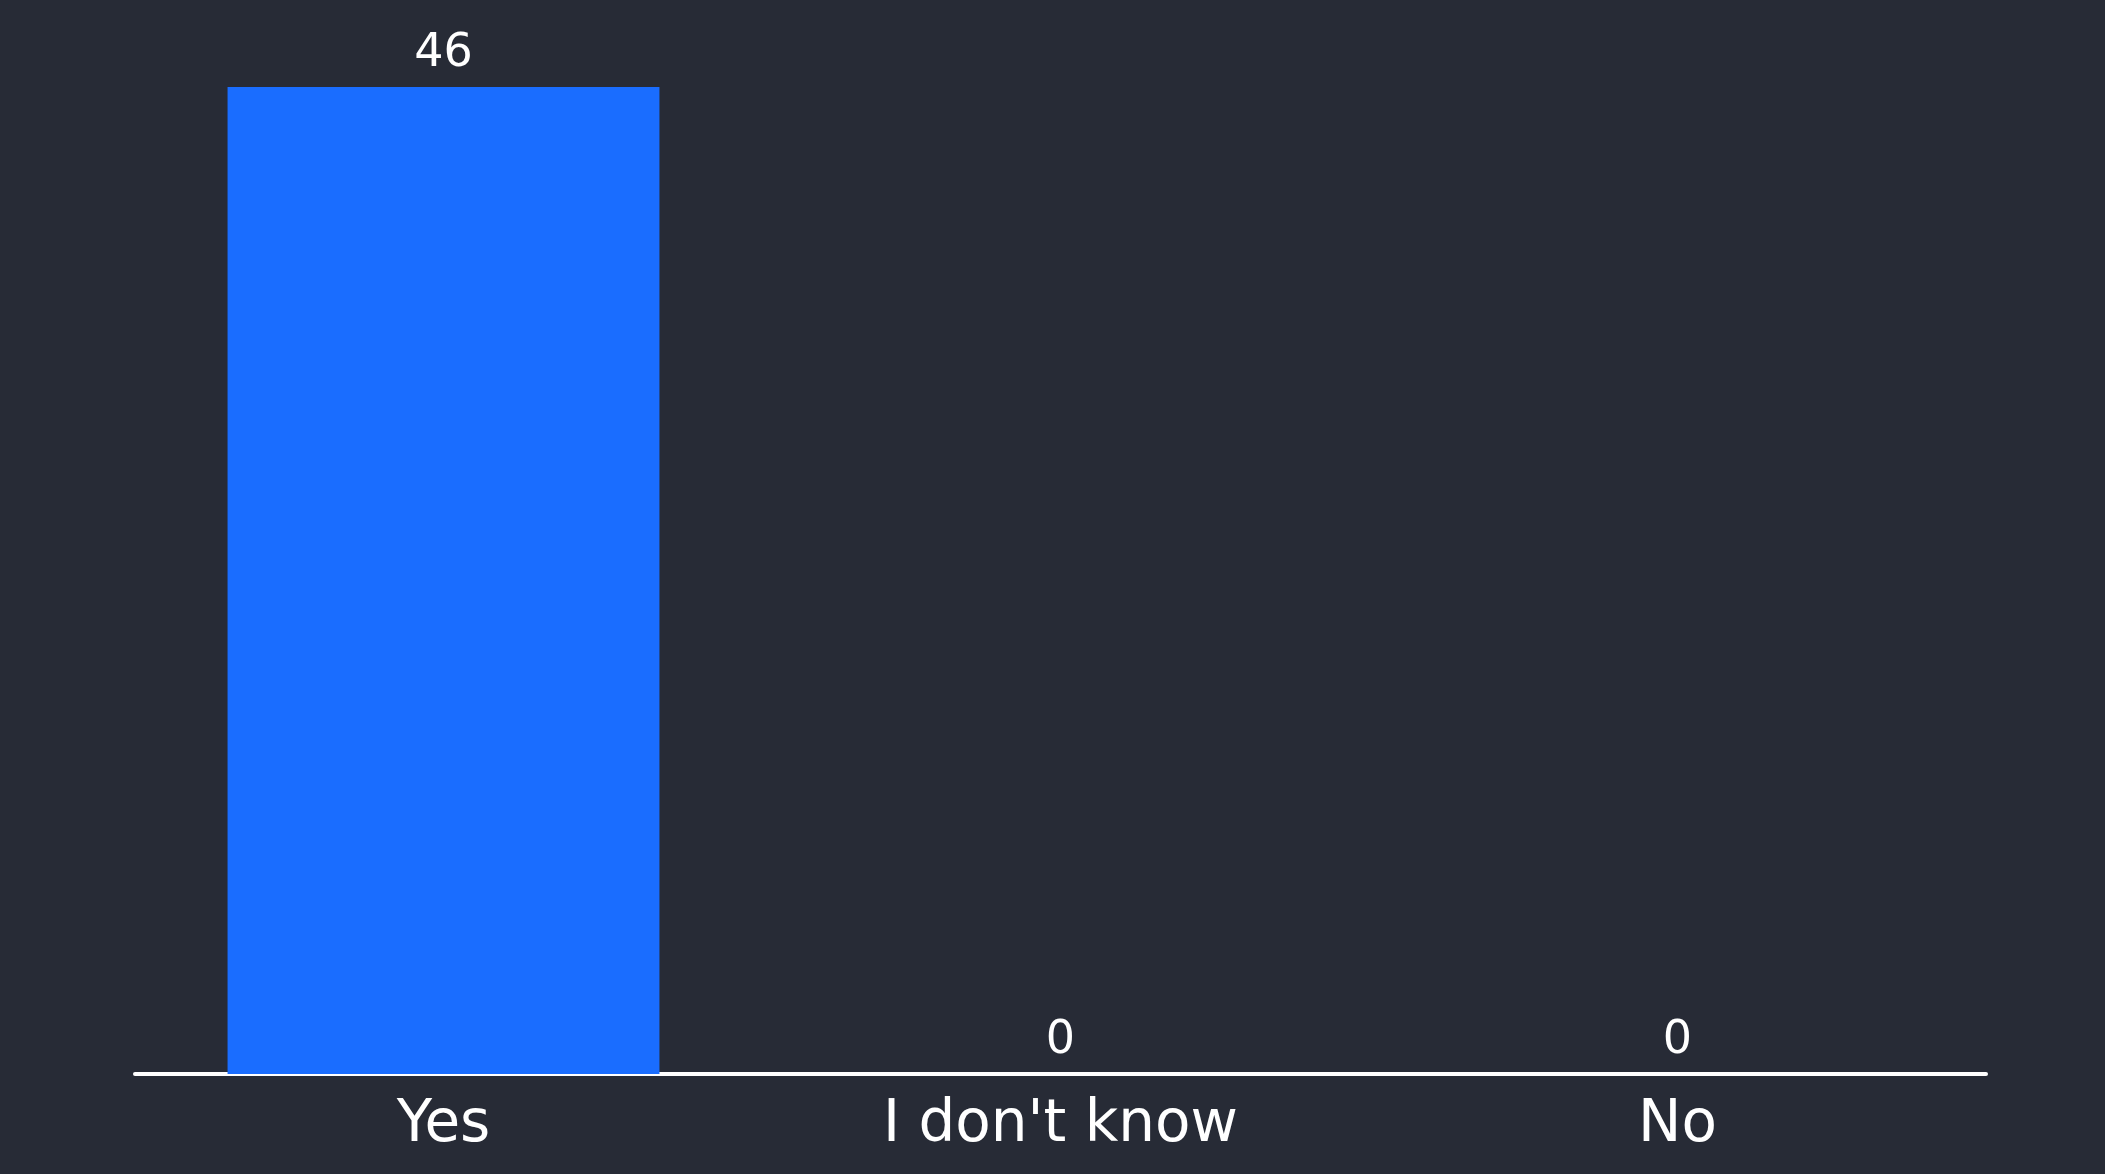 The image size is (2105, 1174). What do you see at coordinates (1060, 1121) in the screenshot?
I see `x-tick-label: I don't know` at bounding box center [1060, 1121].